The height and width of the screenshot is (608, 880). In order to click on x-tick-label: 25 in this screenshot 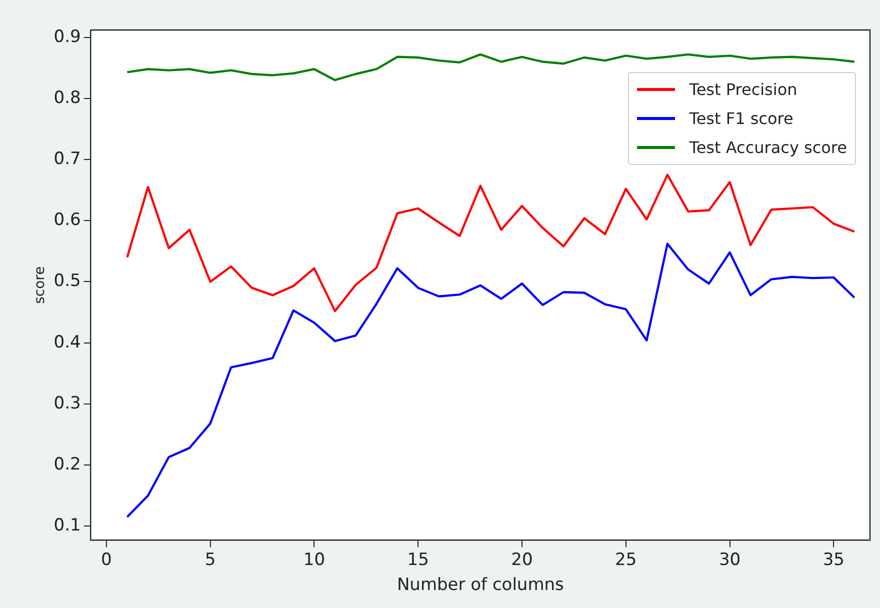, I will do `click(626, 560)`.